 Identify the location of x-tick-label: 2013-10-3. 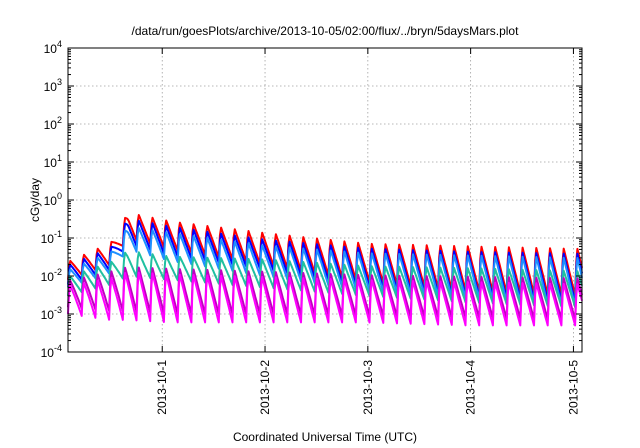
(368, 387).